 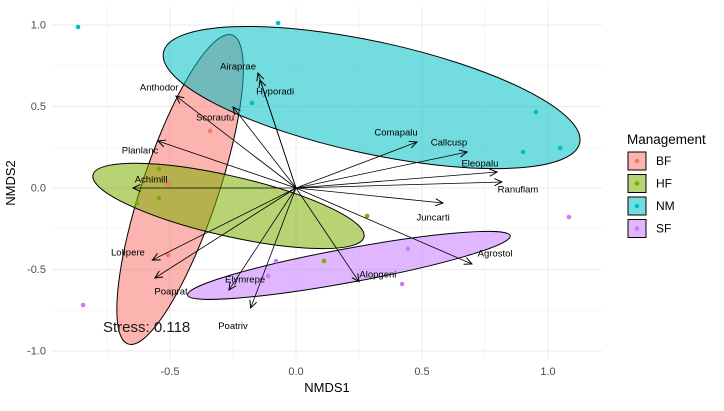 I want to click on species-label-achimill: Achimill, so click(x=151, y=180).